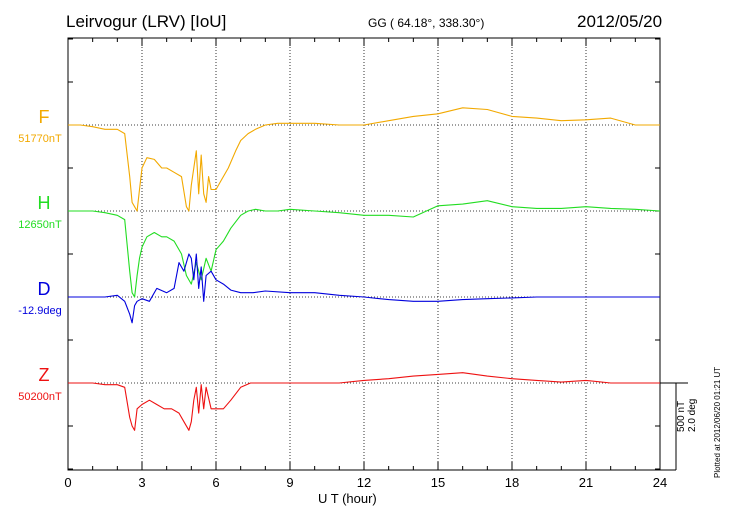  What do you see at coordinates (289, 482) in the screenshot?
I see `x-tick-label: 9` at bounding box center [289, 482].